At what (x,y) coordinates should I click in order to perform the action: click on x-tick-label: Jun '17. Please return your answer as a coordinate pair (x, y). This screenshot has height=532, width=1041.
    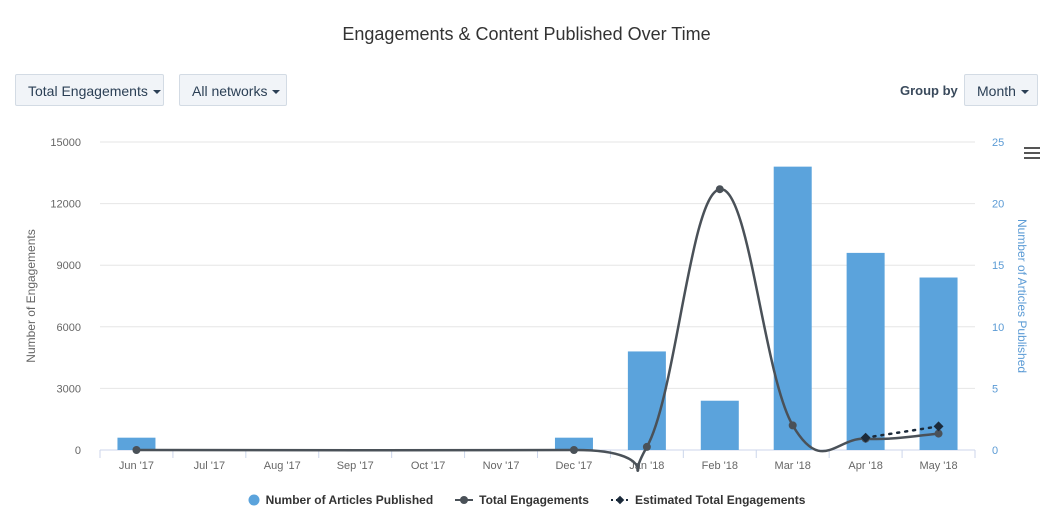
    Looking at the image, I should click on (136, 466).